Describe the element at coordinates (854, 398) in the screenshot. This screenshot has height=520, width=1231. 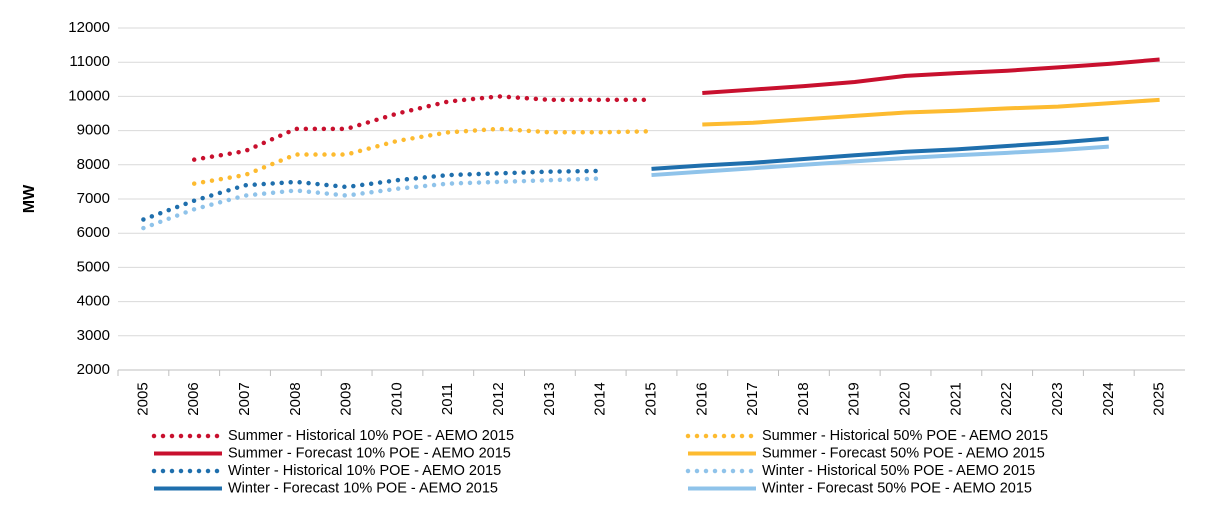
I see `x-tick-label: 2019` at that location.